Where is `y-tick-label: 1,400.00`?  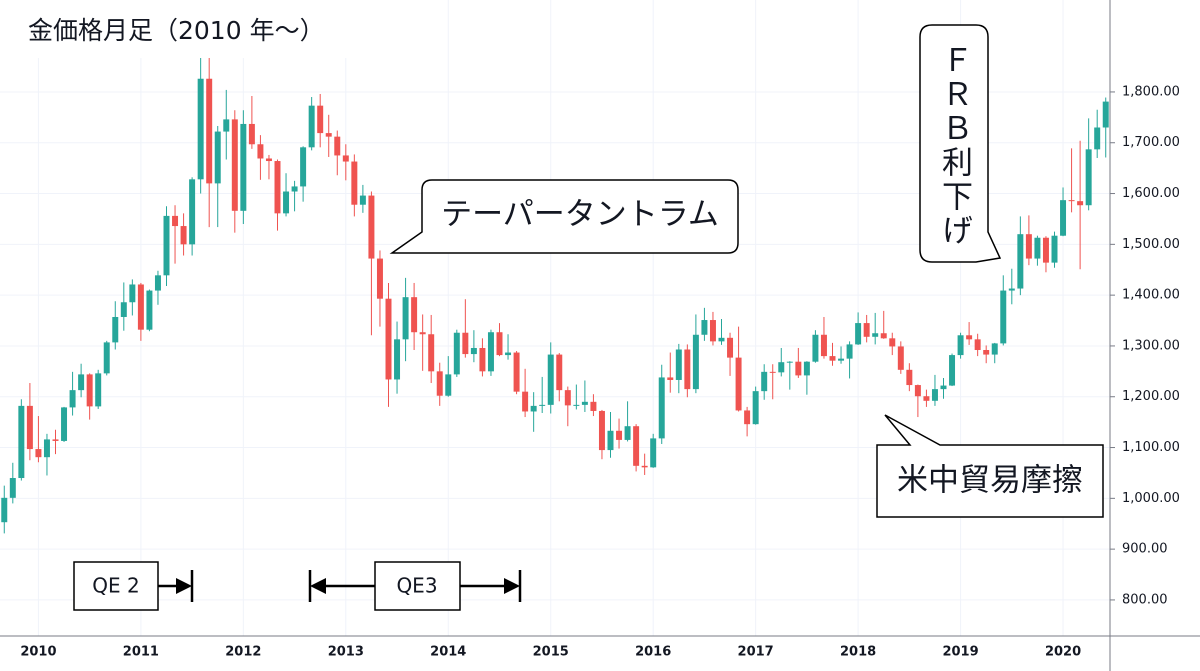 y-tick-label: 1,400.00 is located at coordinates (1151, 295).